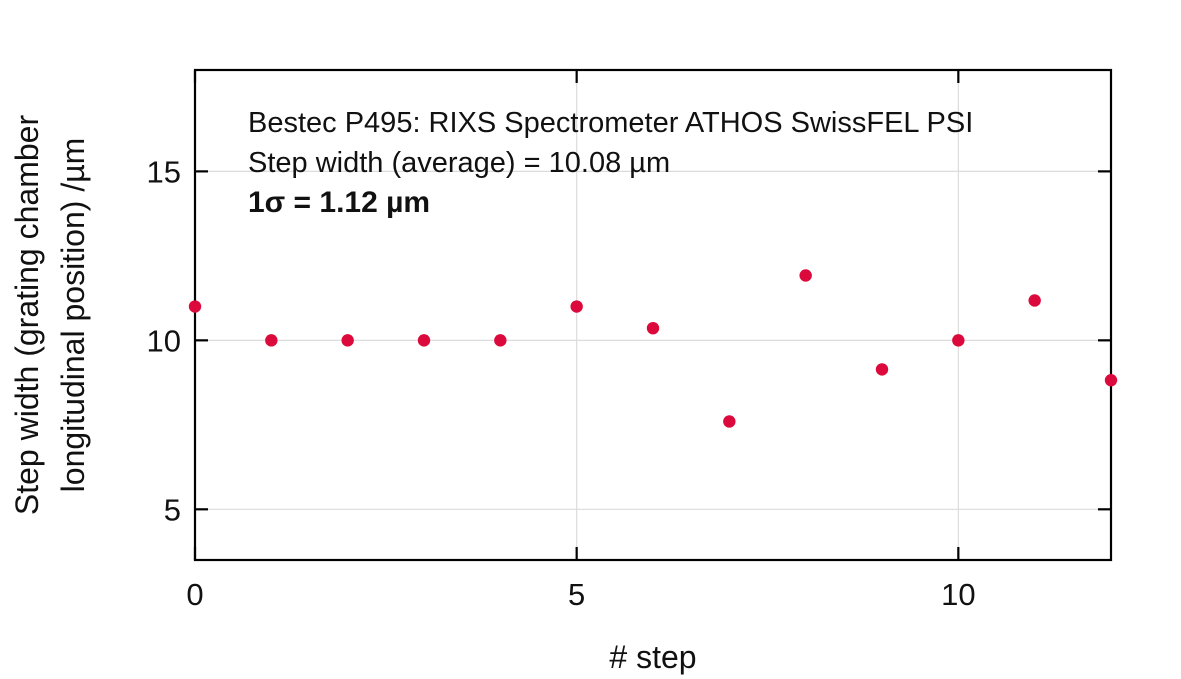 Image resolution: width=1181 pixels, height=679 pixels. I want to click on x-tick-label: 5, so click(576, 594).